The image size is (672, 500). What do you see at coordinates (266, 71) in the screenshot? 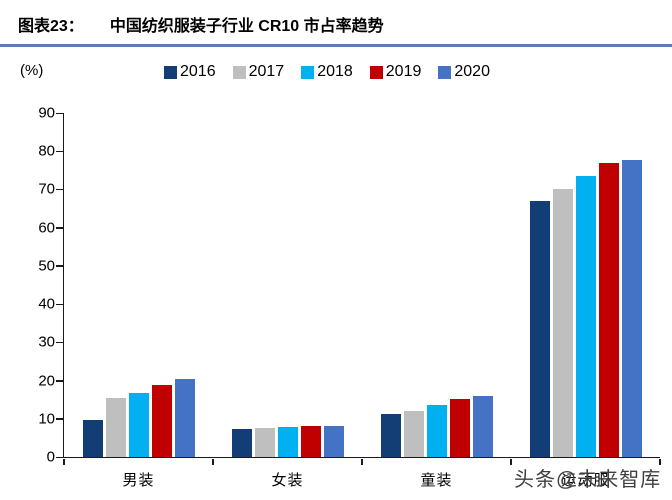
I see `legend-label: 2017` at bounding box center [266, 71].